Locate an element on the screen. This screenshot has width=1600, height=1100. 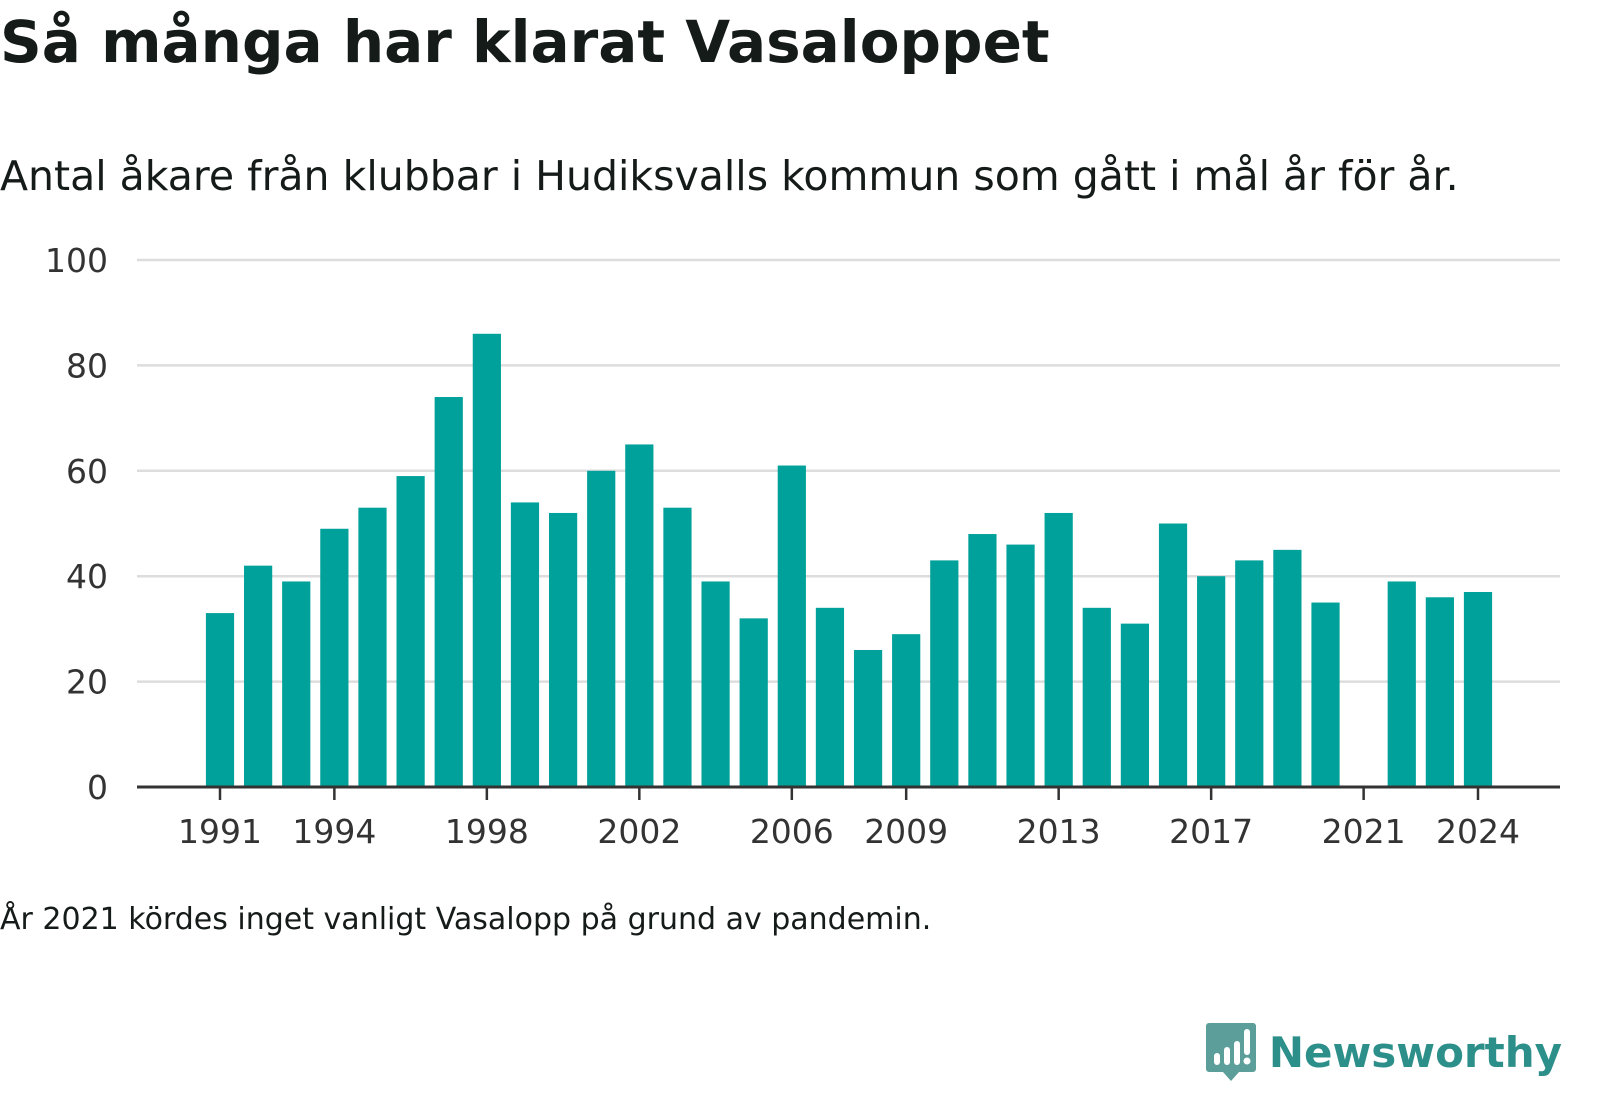
newsworthy-logo-icon is located at coordinates (1230, 1052).